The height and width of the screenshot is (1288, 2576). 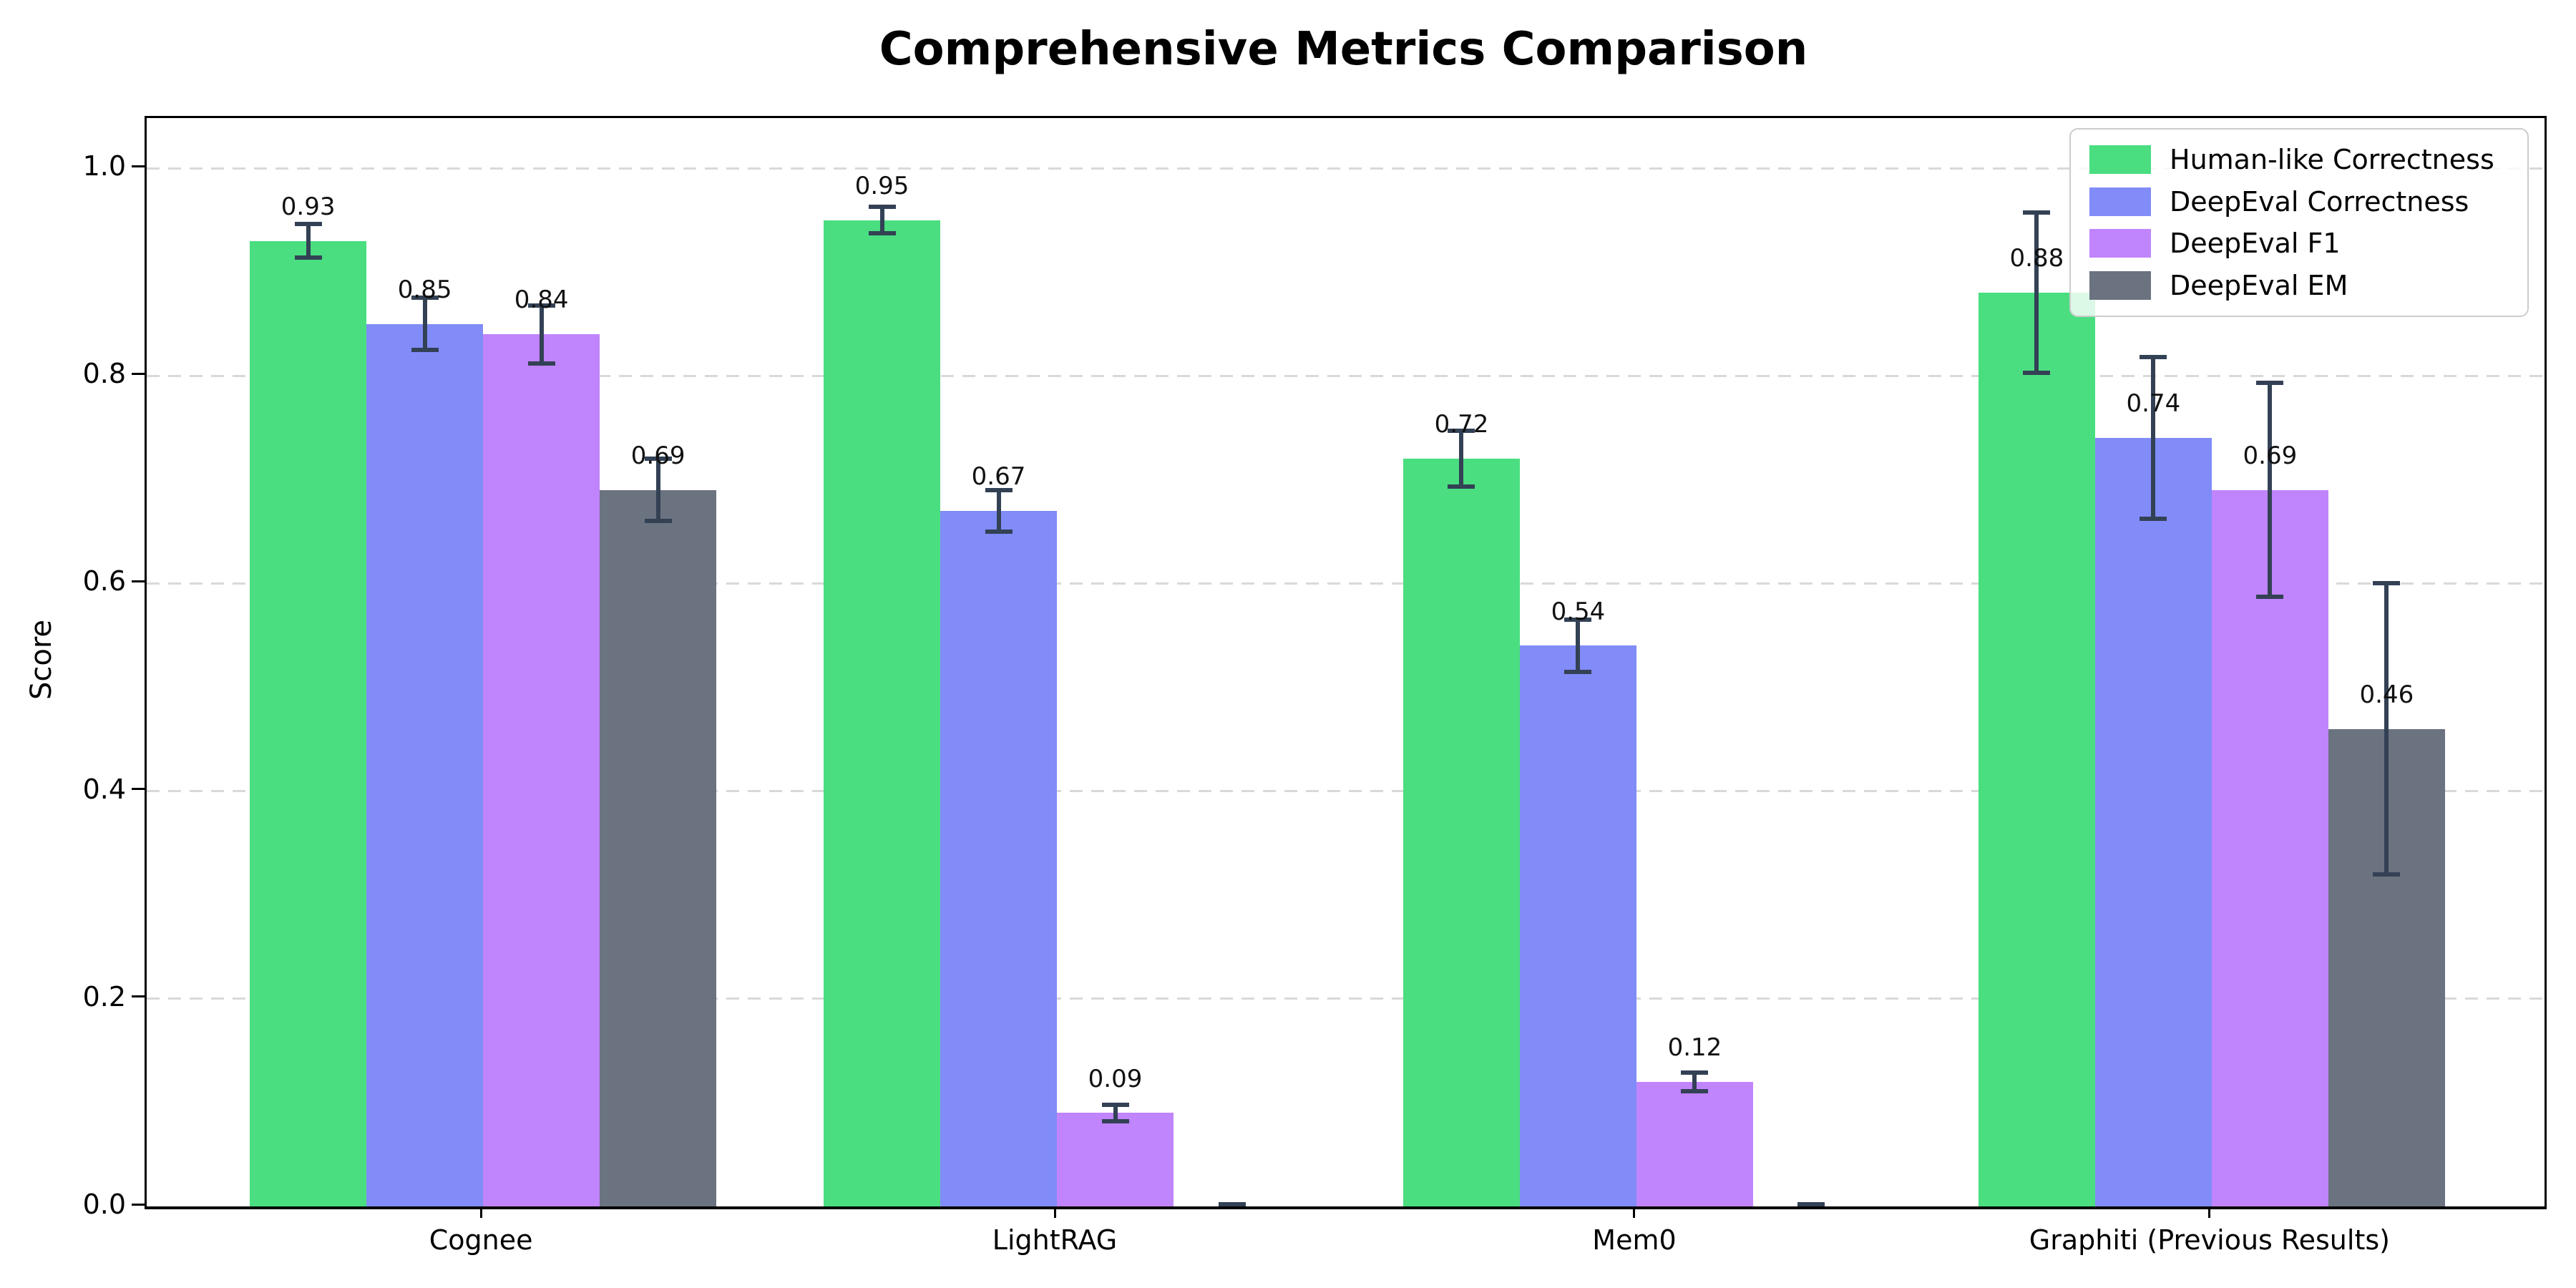 What do you see at coordinates (1115, 1078) in the screenshot?
I see `bar-value-label: 0.09` at bounding box center [1115, 1078].